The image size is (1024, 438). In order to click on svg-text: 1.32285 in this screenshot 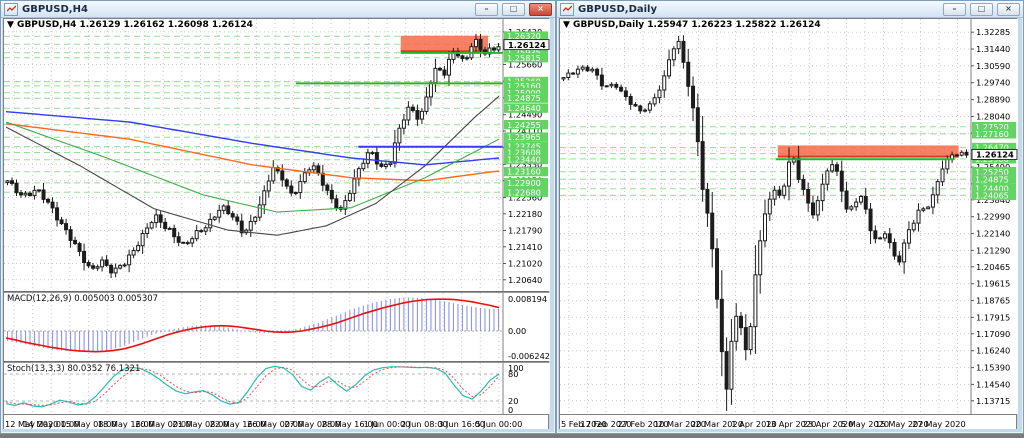, I will do `click(993, 32)`.